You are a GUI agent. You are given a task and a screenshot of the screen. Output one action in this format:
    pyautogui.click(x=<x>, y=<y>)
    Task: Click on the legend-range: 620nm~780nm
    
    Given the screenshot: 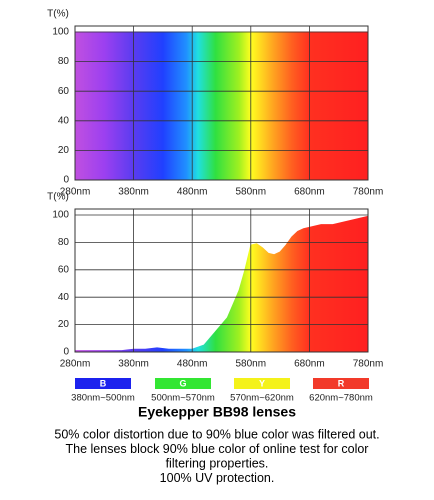 What is the action you would take?
    pyautogui.click(x=341, y=398)
    